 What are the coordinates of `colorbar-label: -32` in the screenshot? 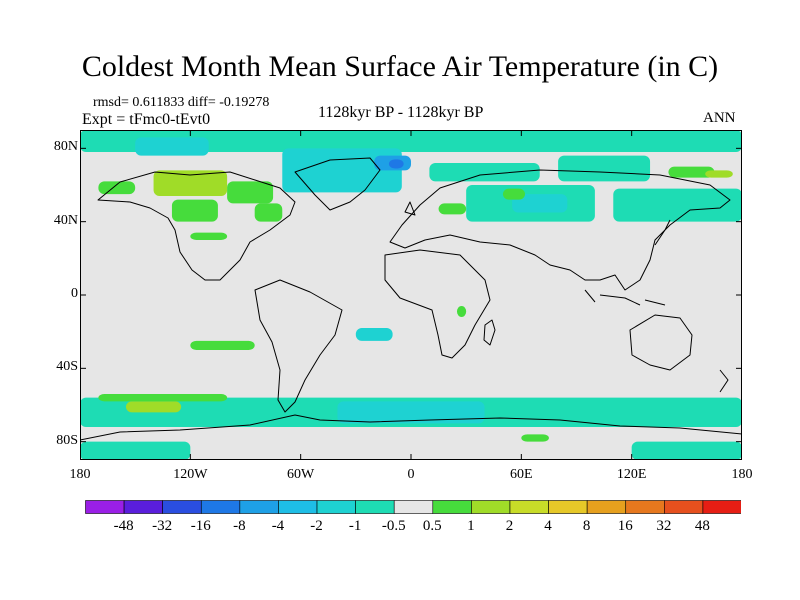 It's located at (162, 526).